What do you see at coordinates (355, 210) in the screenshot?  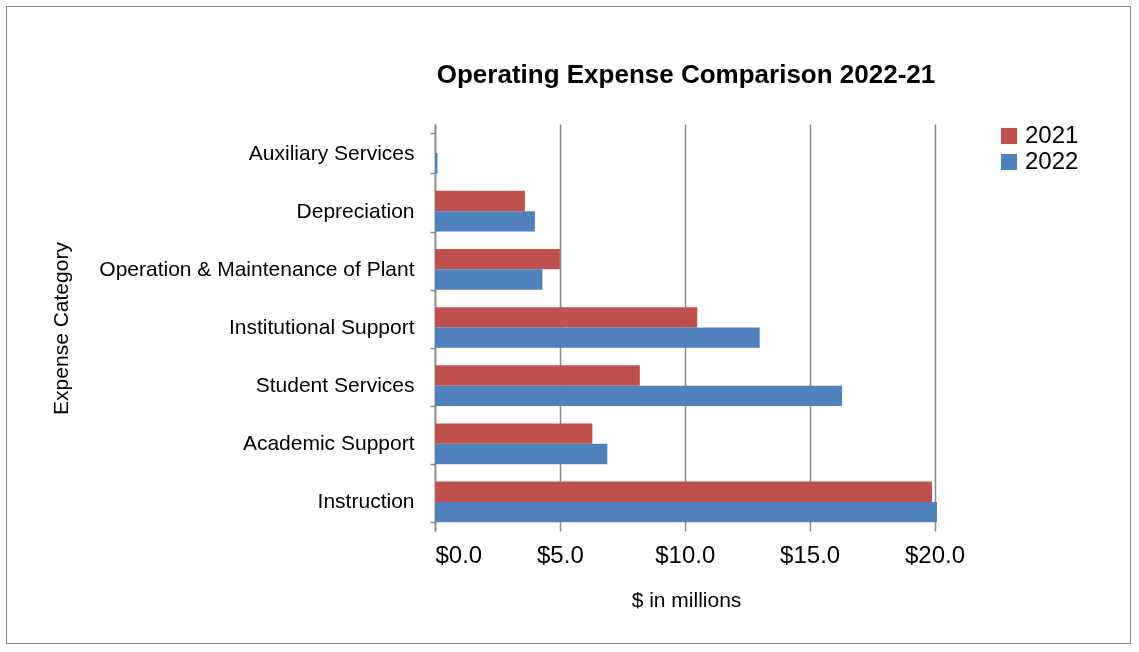 I see `y-tick-label: Depreciation` at bounding box center [355, 210].